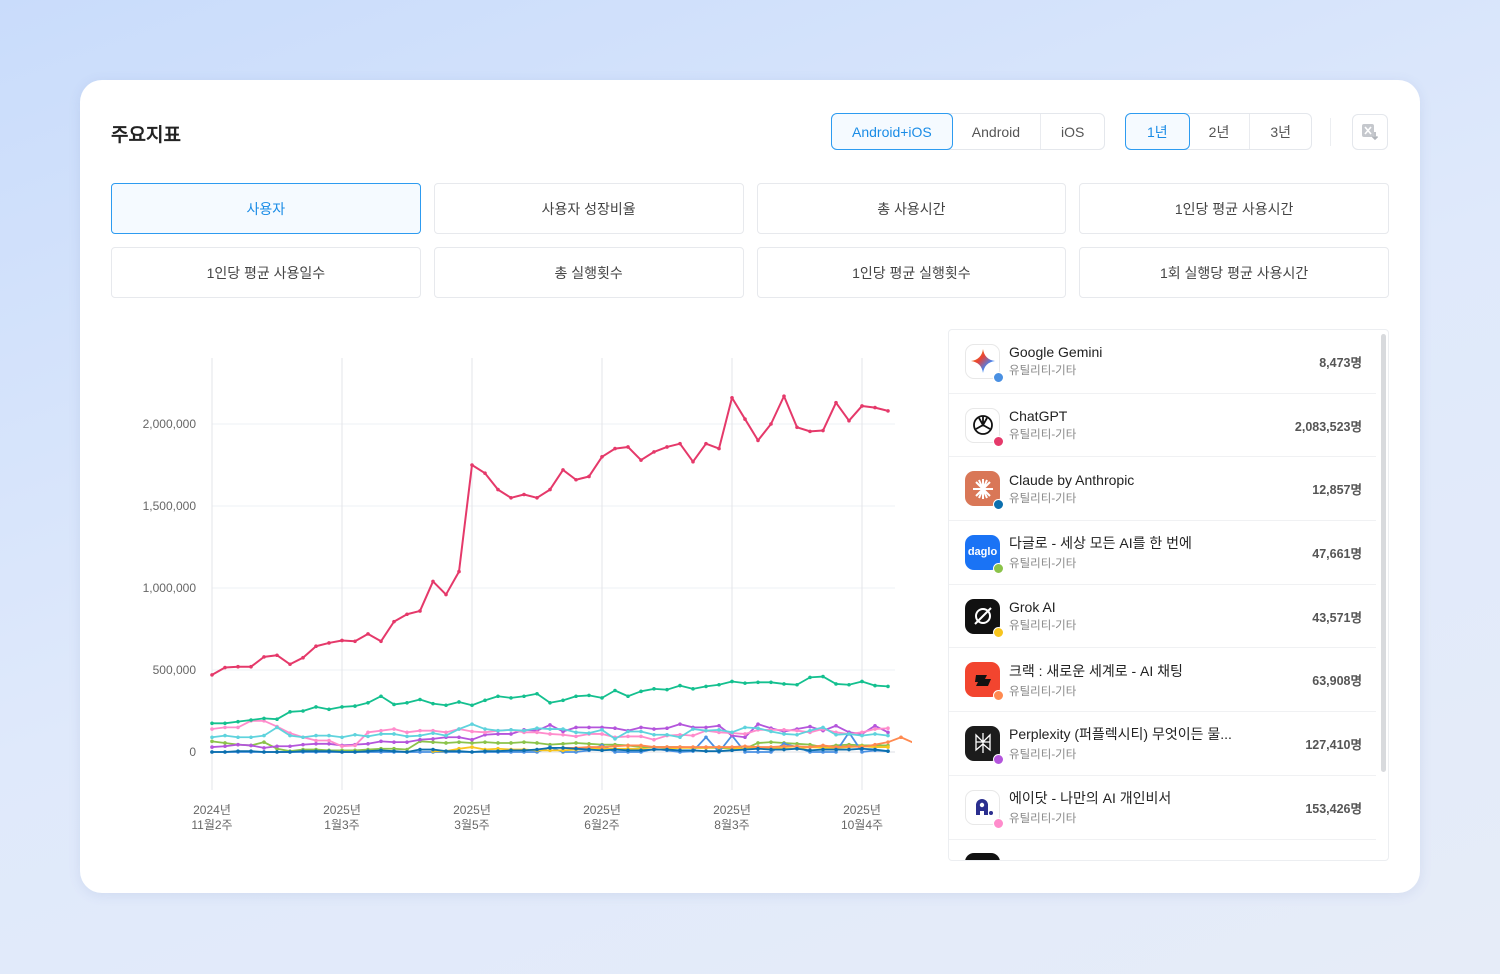  What do you see at coordinates (1162, 808) in the screenshot?
I see `app-list-item: 에이닷 - 나만의 AI 개인비서 유틸리티-기타 153,426명` at bounding box center [1162, 808].